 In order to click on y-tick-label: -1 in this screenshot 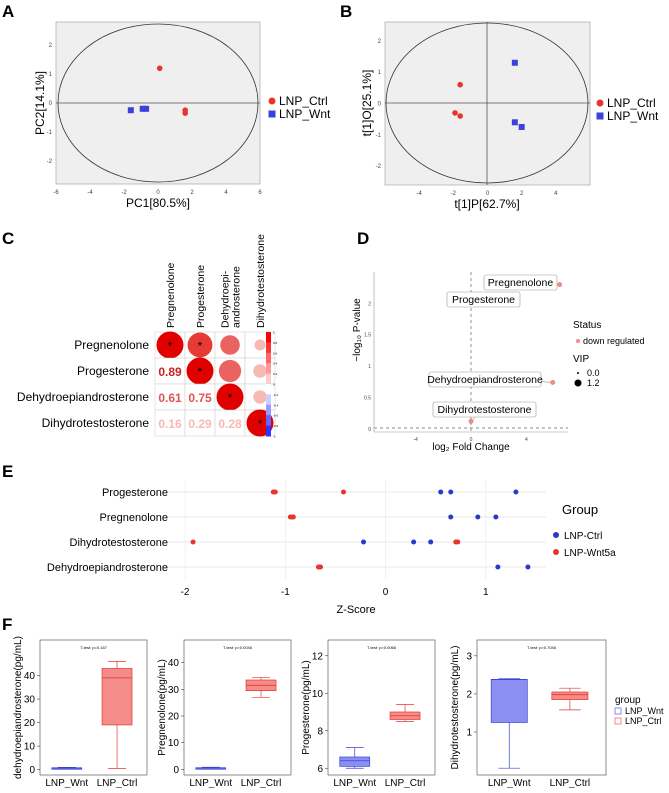, I will do `click(50, 133)`.